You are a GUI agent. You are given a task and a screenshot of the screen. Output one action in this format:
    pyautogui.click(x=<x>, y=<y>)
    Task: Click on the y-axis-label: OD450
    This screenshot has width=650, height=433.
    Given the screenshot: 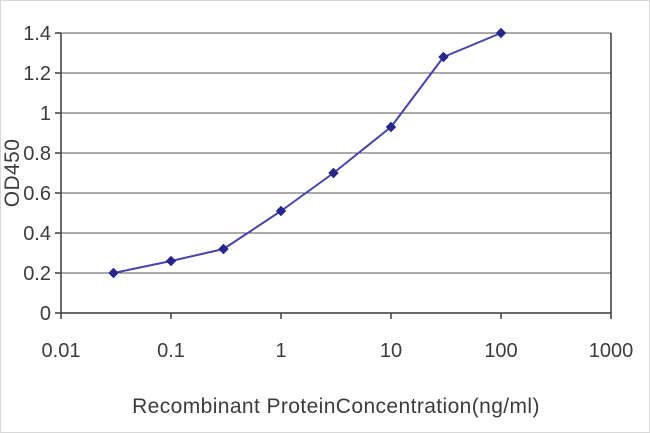 What is the action you would take?
    pyautogui.click(x=12, y=173)
    